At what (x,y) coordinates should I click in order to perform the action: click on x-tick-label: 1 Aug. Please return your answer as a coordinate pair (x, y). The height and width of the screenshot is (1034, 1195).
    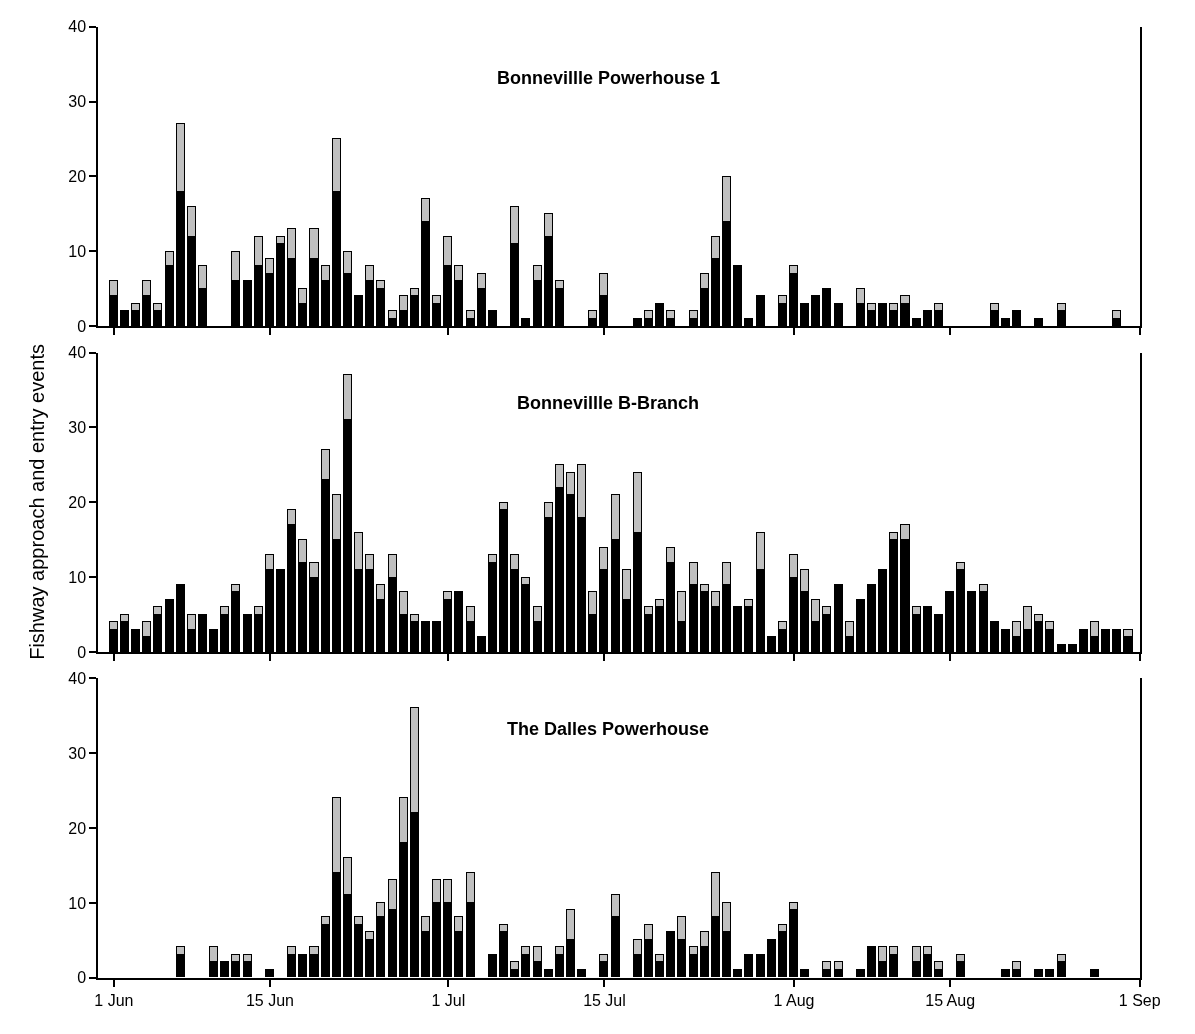
    Looking at the image, I should click on (794, 1000).